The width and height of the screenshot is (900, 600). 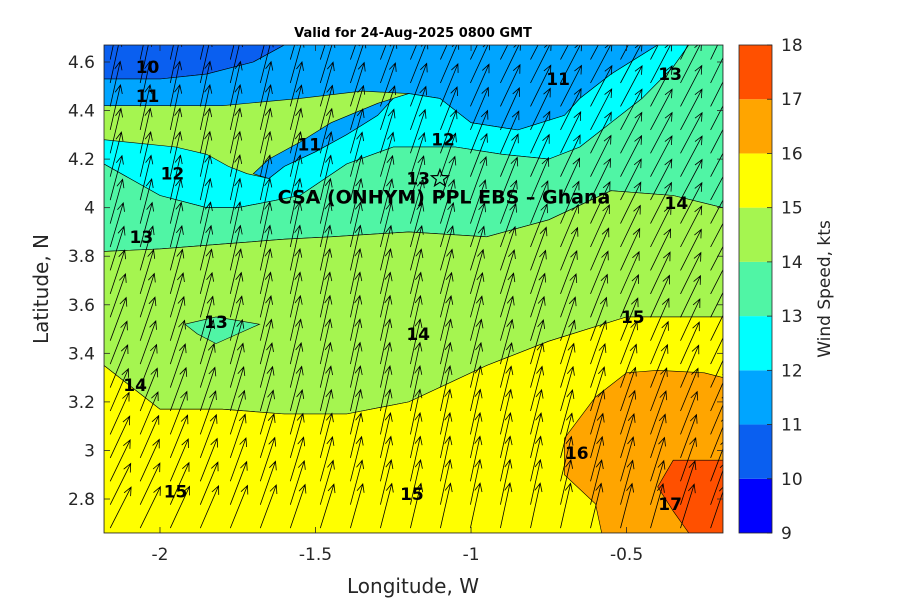 What do you see at coordinates (792, 371) in the screenshot?
I see `colorbar-tick-label: 12` at bounding box center [792, 371].